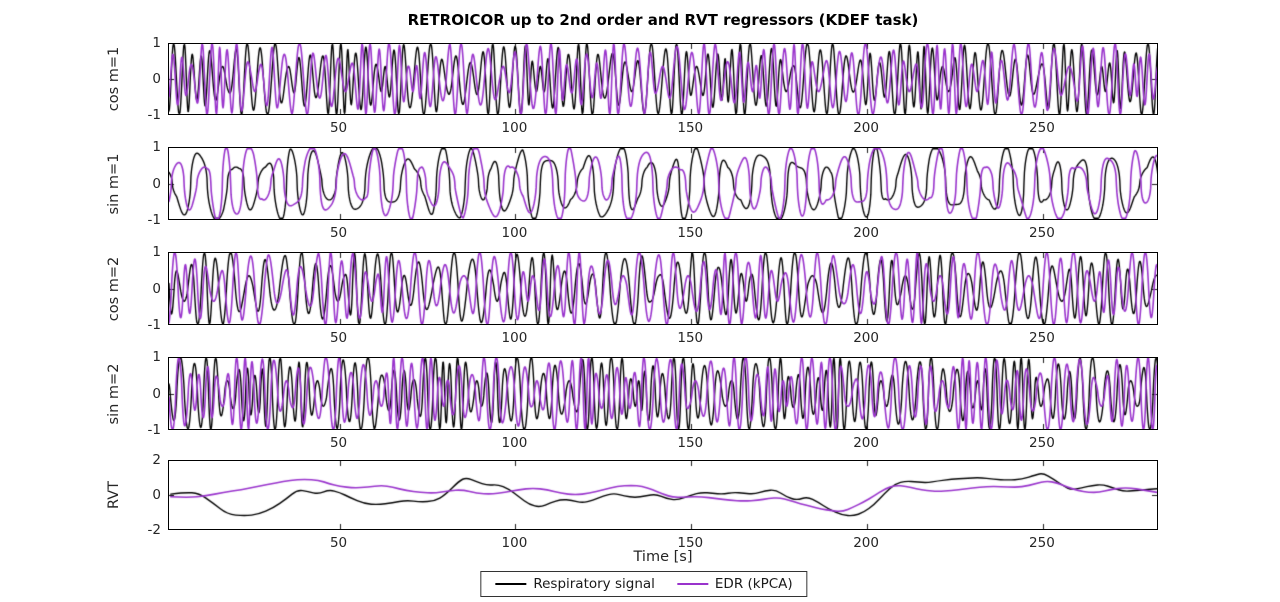  What do you see at coordinates (511, 584) in the screenshot?
I see `legend-line-sample-black` at bounding box center [511, 584].